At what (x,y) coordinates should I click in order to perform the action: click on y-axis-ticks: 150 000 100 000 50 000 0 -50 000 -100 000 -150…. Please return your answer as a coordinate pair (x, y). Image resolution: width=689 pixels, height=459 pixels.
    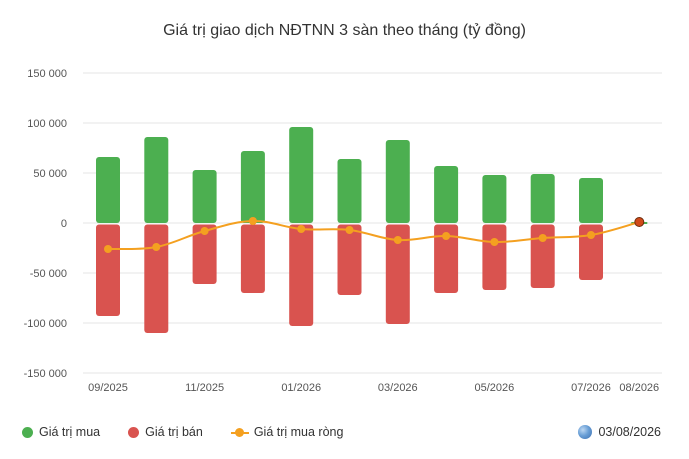
    Looking at the image, I should click on (45, 224).